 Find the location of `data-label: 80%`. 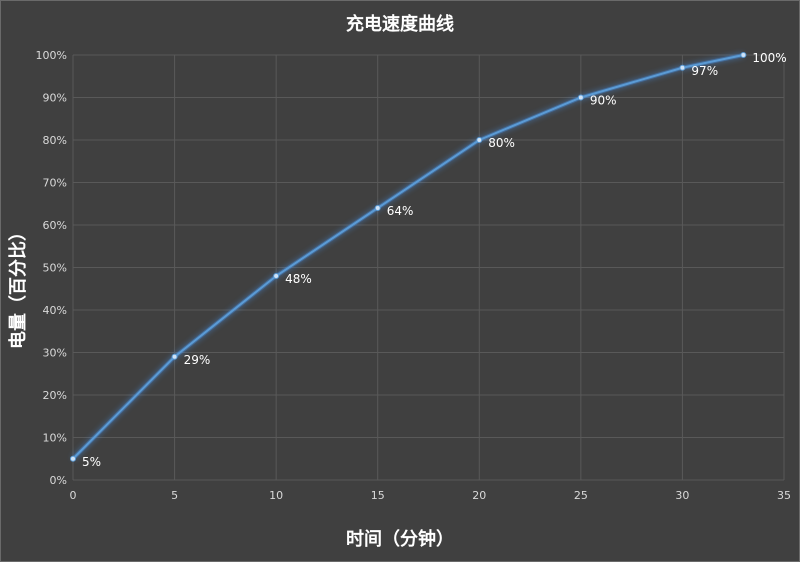

data-label: 80% is located at coordinates (501, 143).